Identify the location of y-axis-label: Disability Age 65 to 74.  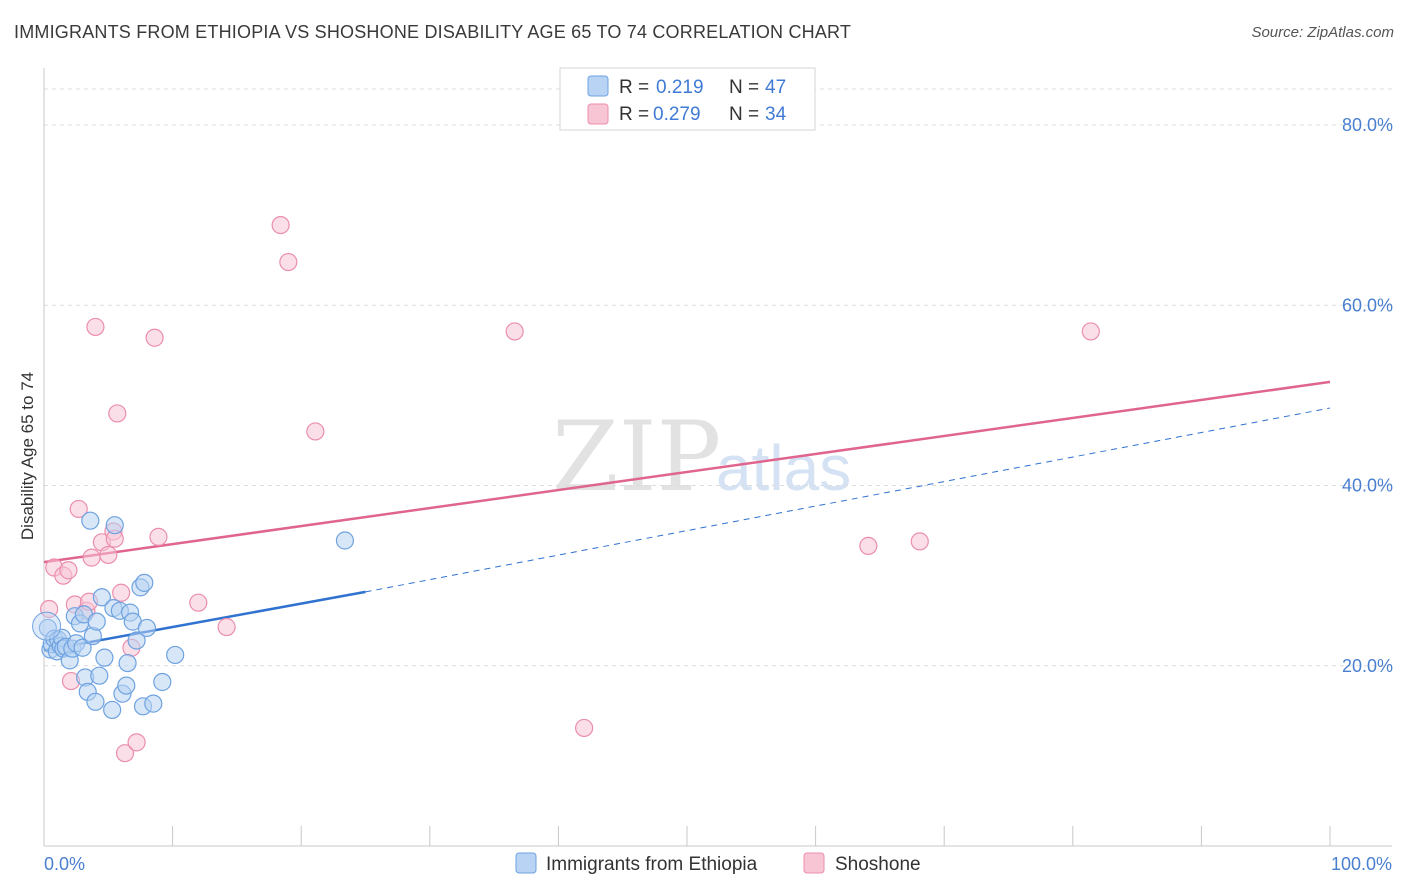
(27, 456).